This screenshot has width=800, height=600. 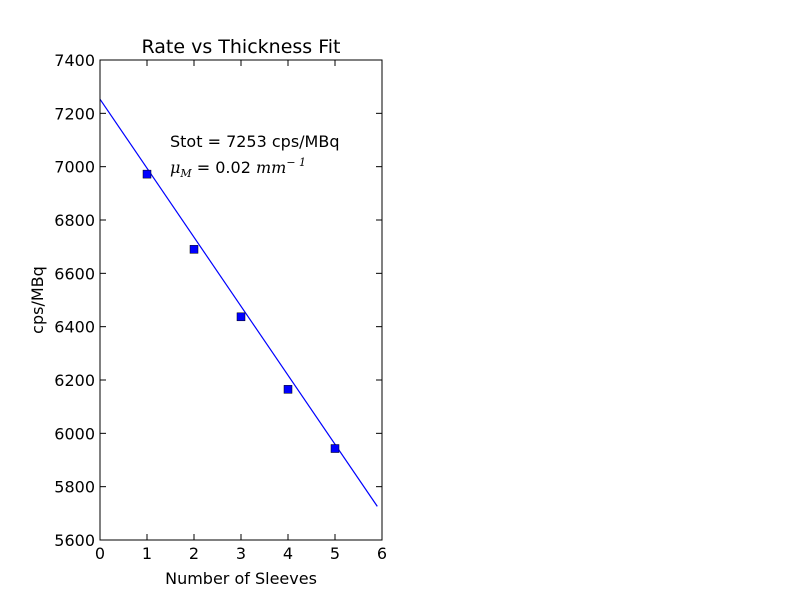 What do you see at coordinates (194, 553) in the screenshot?
I see `x-tick-label: 2` at bounding box center [194, 553].